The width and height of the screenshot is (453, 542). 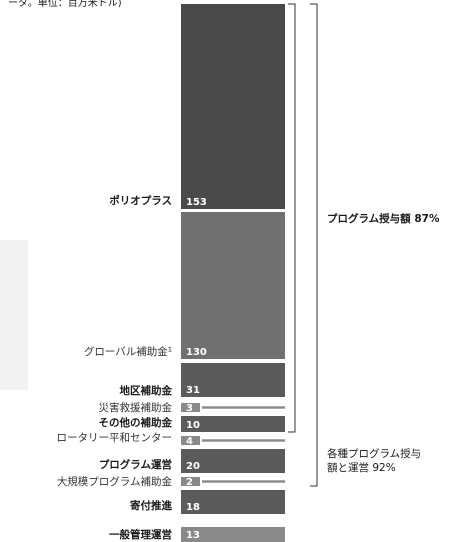 What do you see at coordinates (383, 218) in the screenshot?
I see `bracket-label-0-line-0: プログラム授与額 87%` at bounding box center [383, 218].